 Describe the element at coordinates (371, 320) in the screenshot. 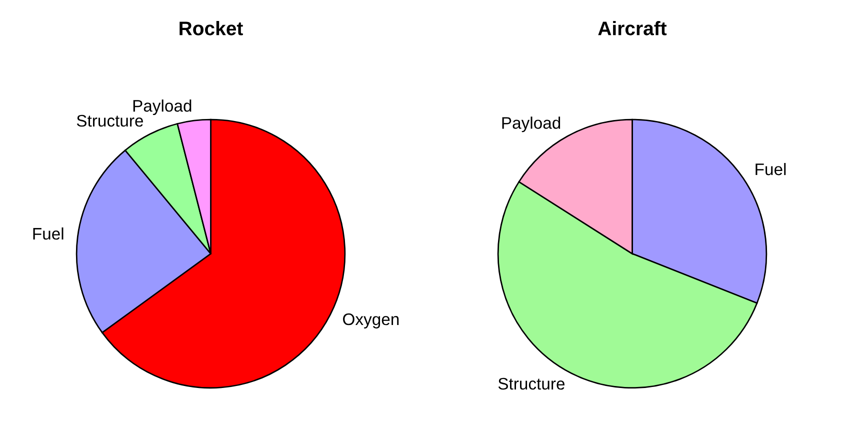

I see `slice-label: Oxygen` at that location.